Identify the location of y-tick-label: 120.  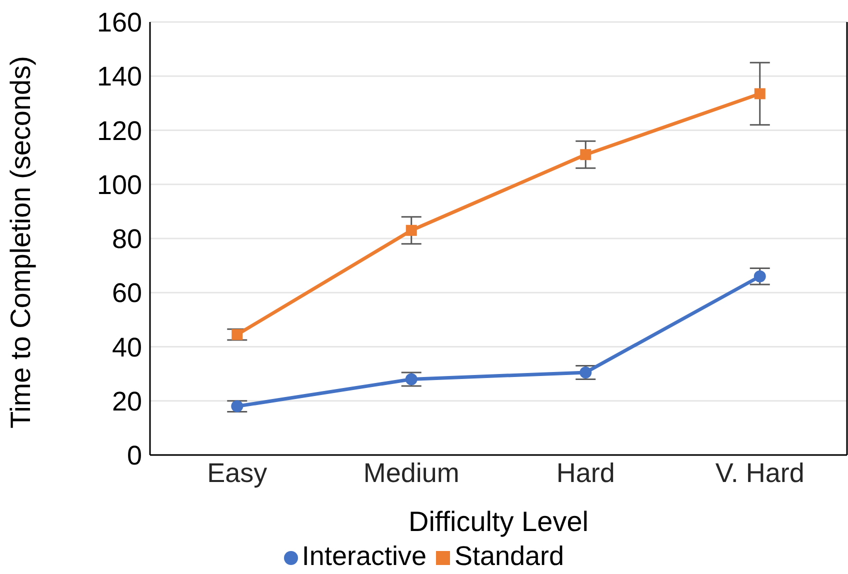
(119, 131).